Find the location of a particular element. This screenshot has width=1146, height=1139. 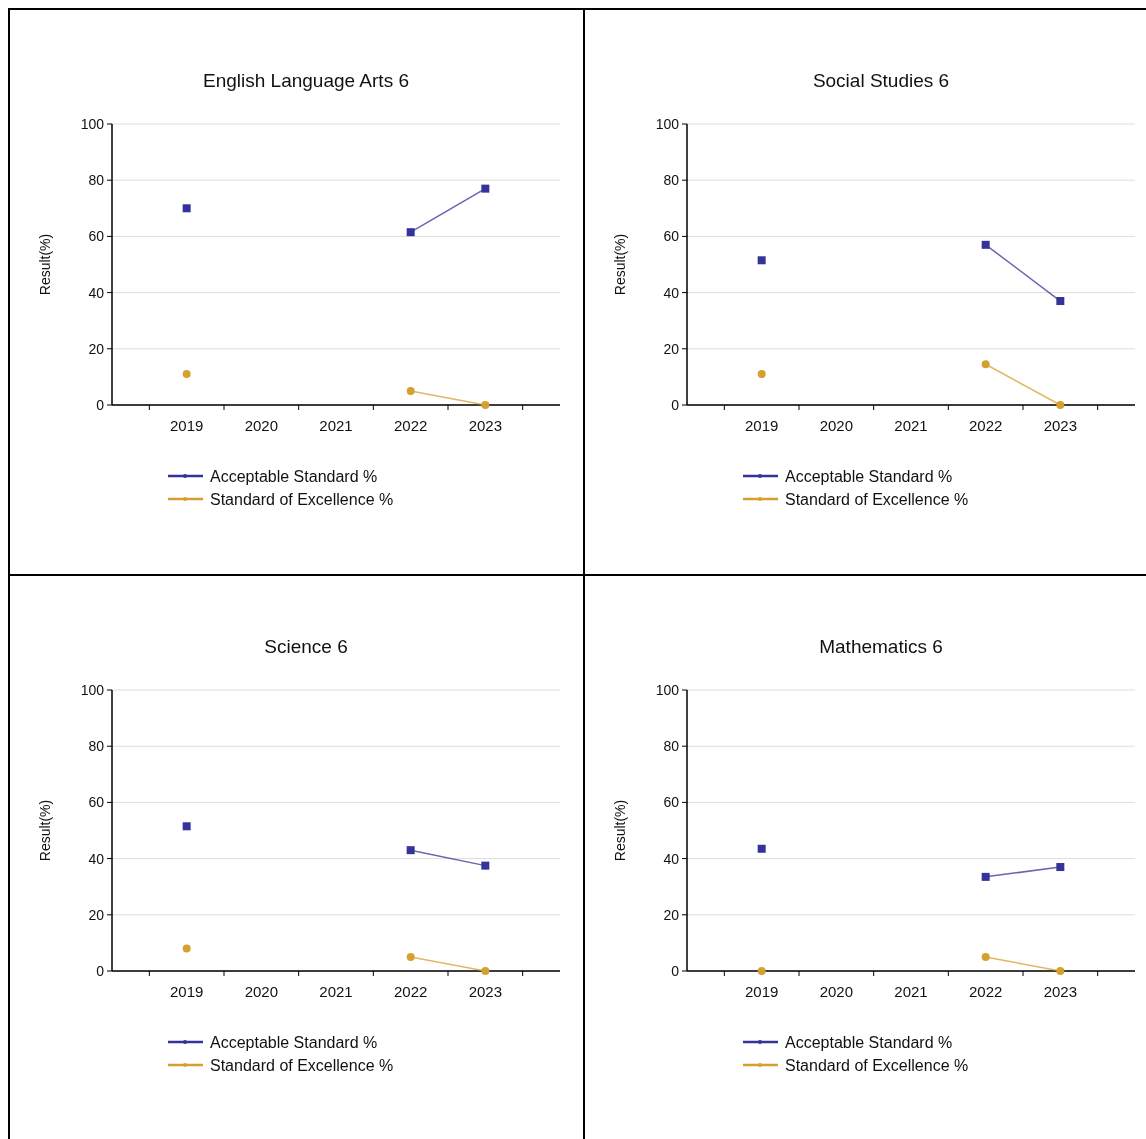

chart-title: English Language Arts 6 is located at coordinates (306, 80).